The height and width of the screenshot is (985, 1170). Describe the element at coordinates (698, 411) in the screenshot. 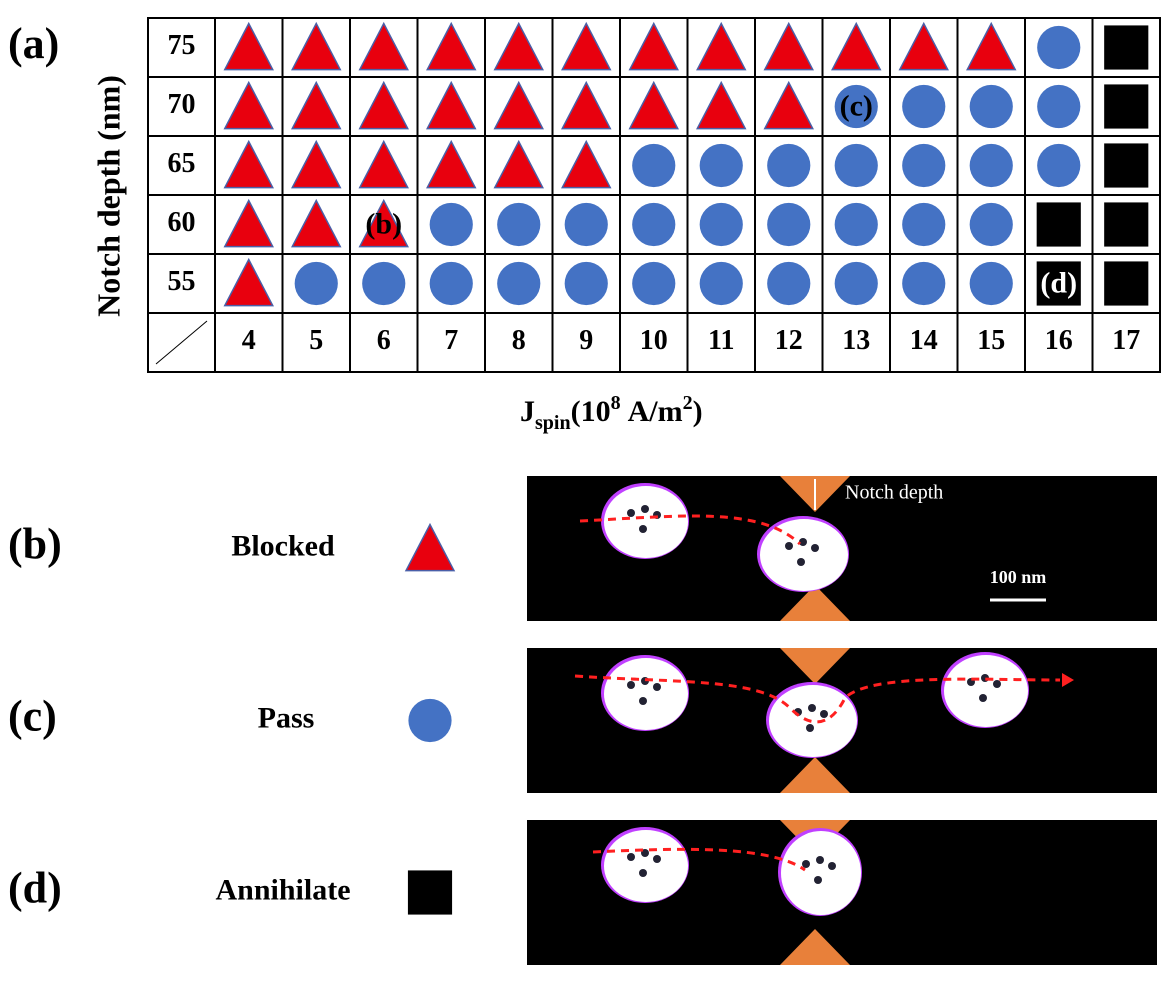

I see `x-label-close: )` at that location.